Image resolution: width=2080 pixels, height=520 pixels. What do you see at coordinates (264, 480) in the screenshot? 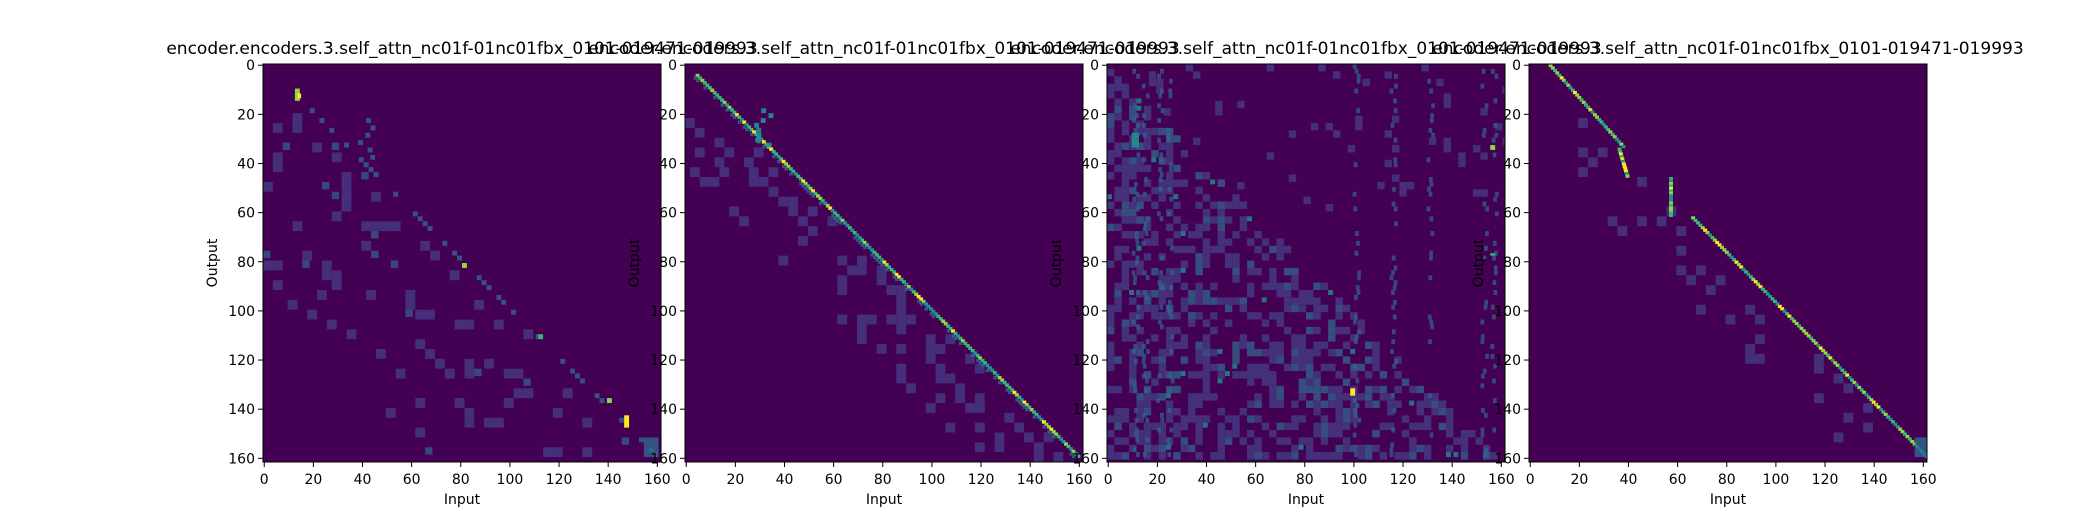
I see `x-tick-label: 0` at bounding box center [264, 480].